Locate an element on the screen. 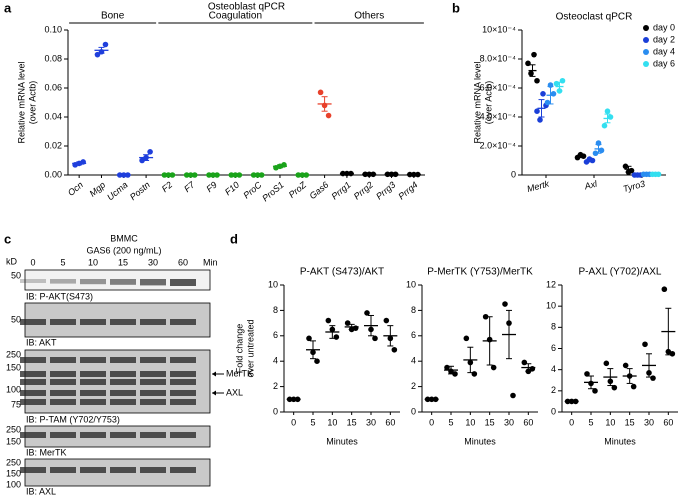 The width and height of the screenshot is (685, 498). y-tick-label: 6 is located at coordinates (413, 335).